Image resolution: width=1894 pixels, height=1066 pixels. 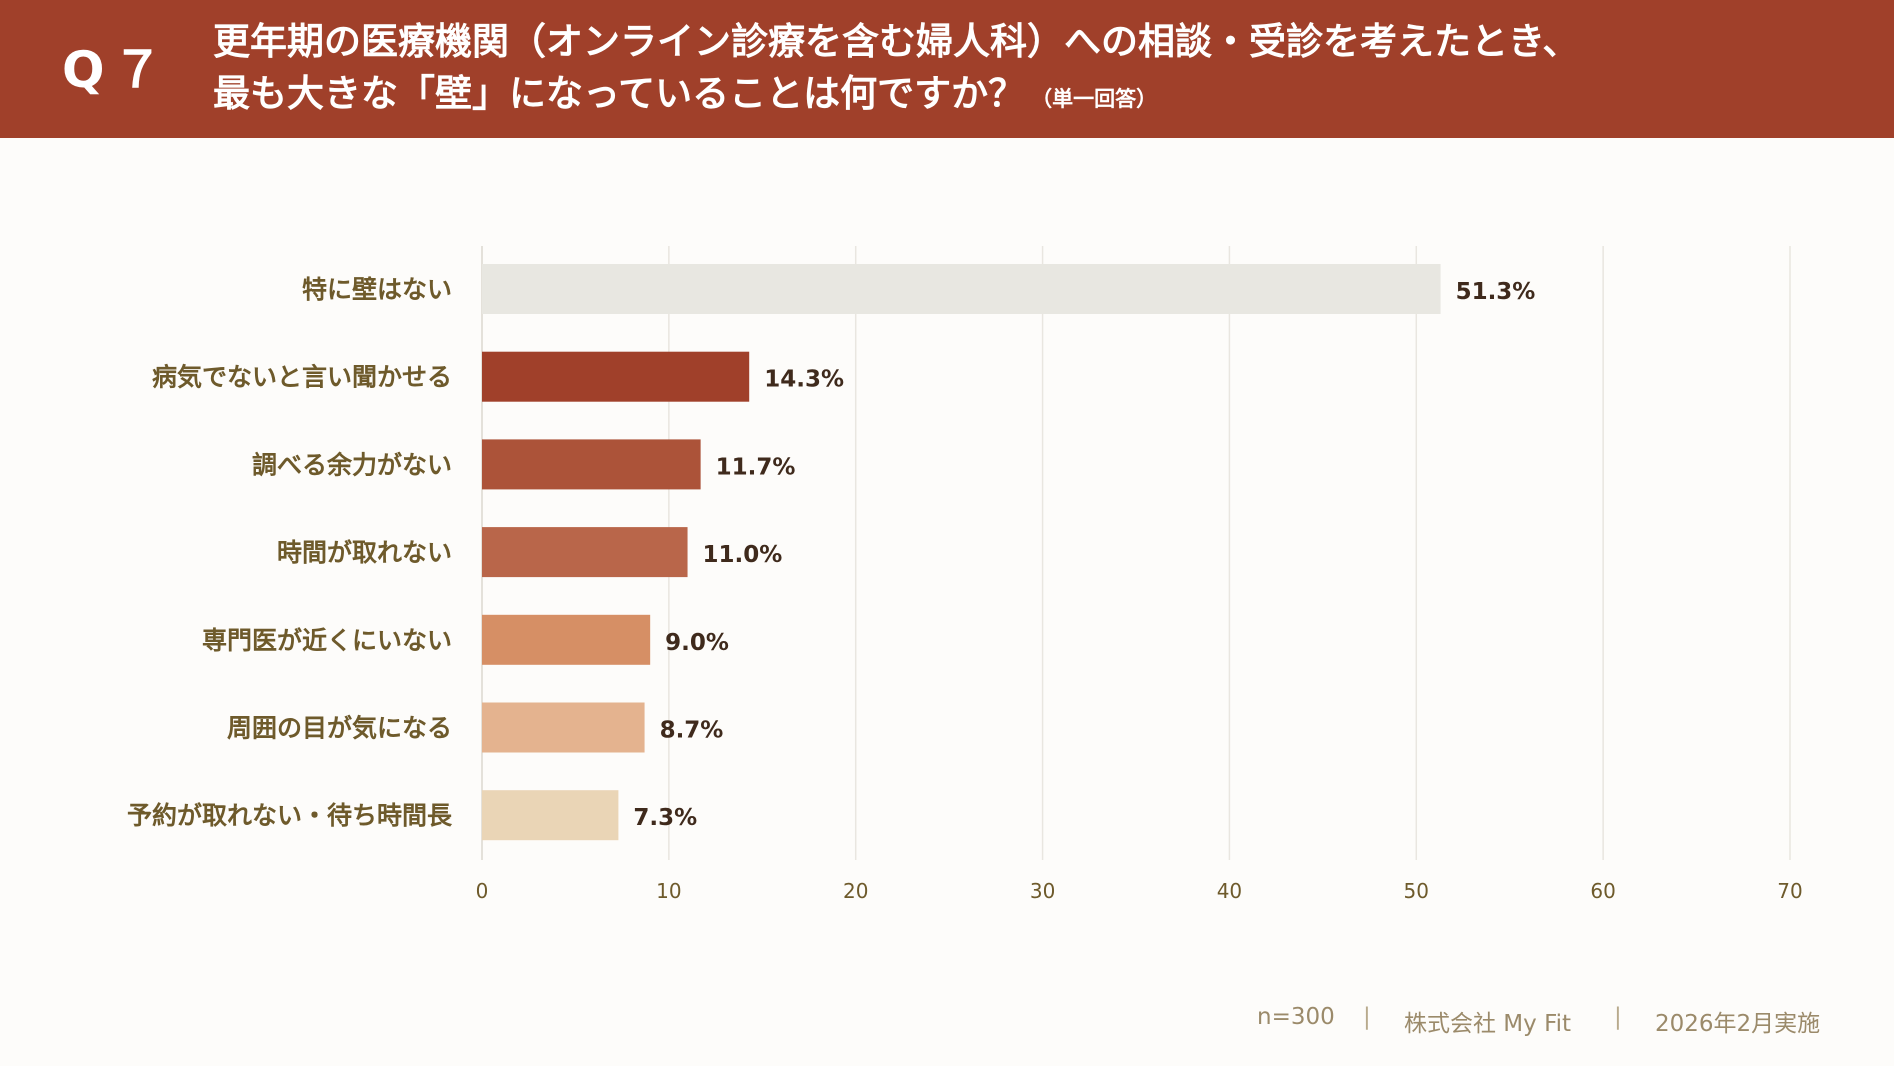 I want to click on category-label: 周囲の目が気になる, so click(x=339, y=728).